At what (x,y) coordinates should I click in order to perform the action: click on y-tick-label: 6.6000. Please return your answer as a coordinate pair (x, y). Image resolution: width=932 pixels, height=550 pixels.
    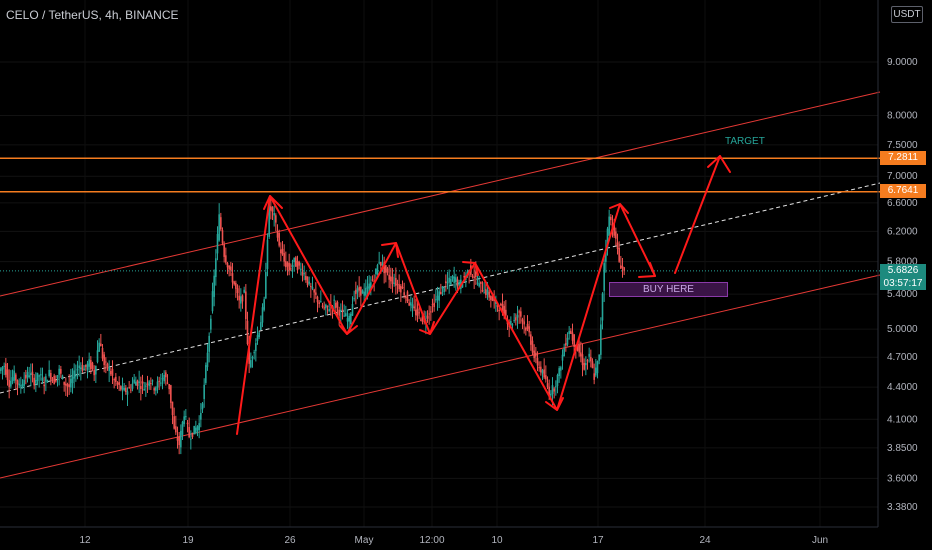
    Looking at the image, I should click on (902, 203).